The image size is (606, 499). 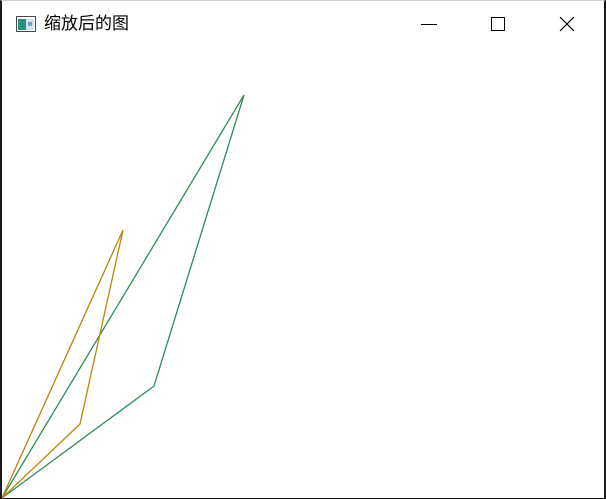 I want to click on minimize-button, so click(x=429, y=24).